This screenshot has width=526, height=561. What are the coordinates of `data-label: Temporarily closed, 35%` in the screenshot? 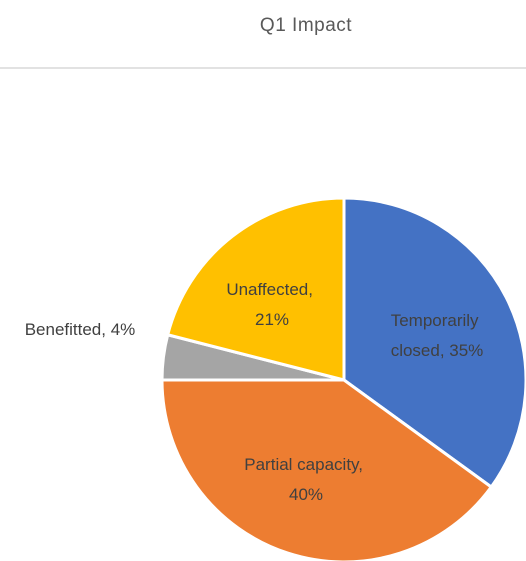 It's located at (437, 335).